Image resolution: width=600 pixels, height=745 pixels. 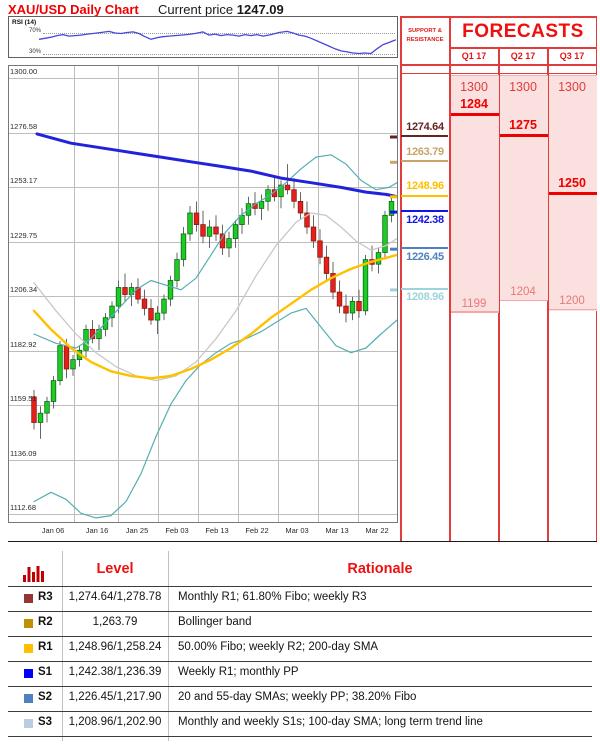 I want to click on row-rationale: Weekly R1; monthly PP, so click(x=238, y=671).